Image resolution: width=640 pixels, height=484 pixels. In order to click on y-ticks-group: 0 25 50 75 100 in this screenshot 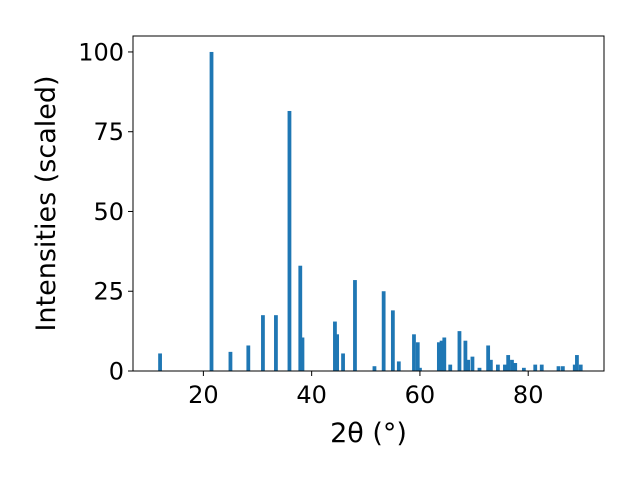, I will do `click(105, 212)`.